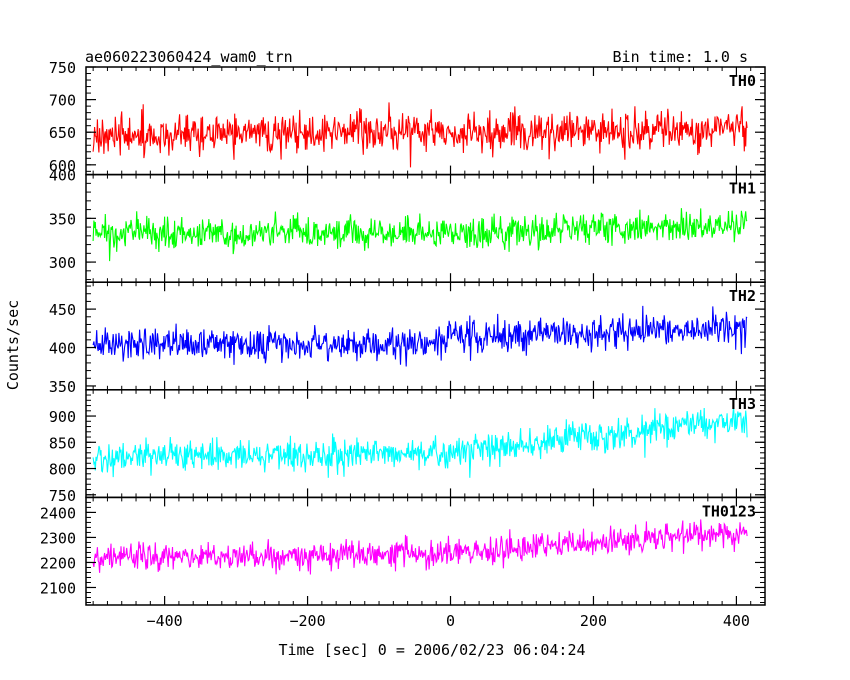 The height and width of the screenshot is (680, 850). What do you see at coordinates (165, 621) in the screenshot?
I see `x-tick-label: −400` at bounding box center [165, 621].